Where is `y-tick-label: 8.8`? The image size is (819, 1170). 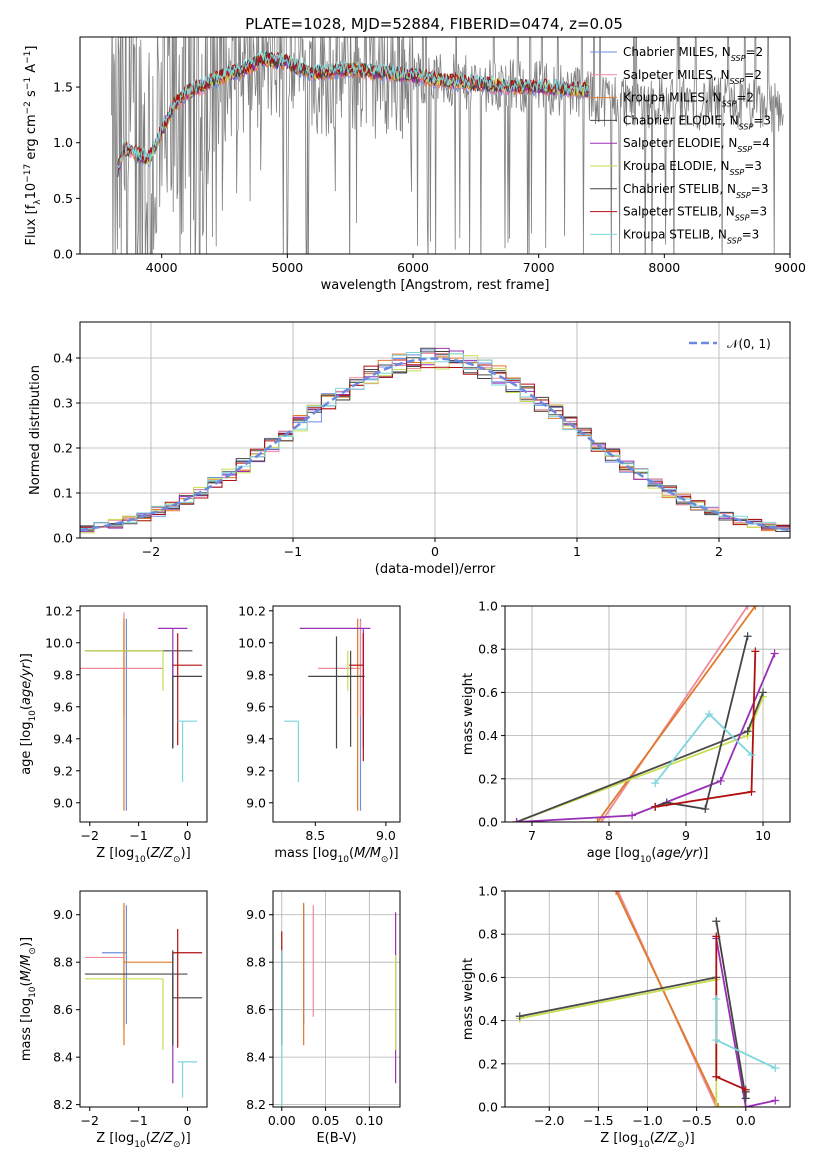
y-tick-label: 8.8 is located at coordinates (63, 962).